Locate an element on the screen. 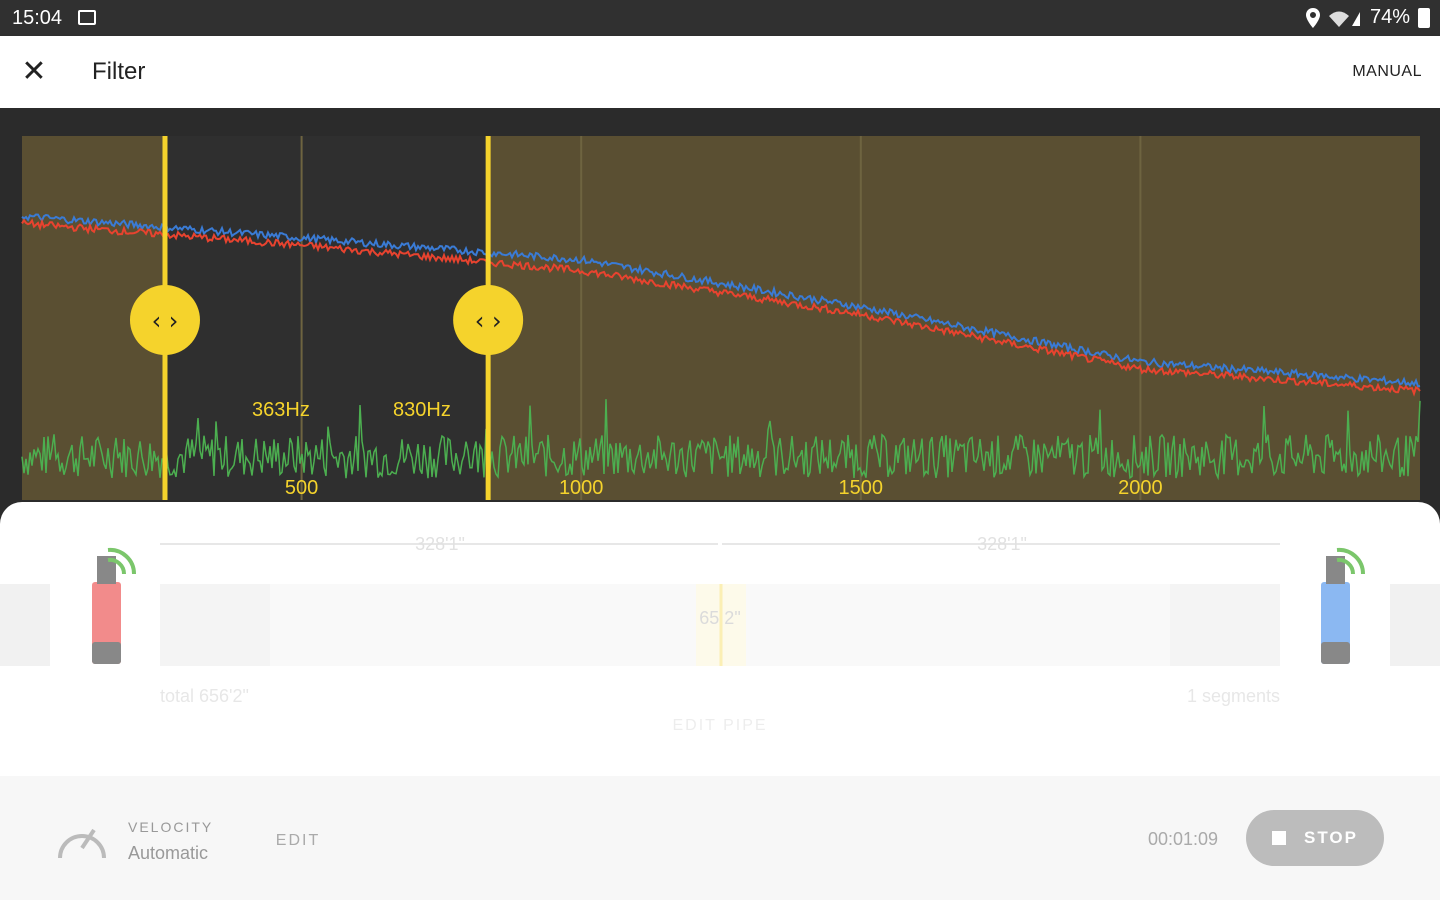 This screenshot has width=1440, height=900. app-bar: ✕ Filter MANUAL is located at coordinates (720, 72).